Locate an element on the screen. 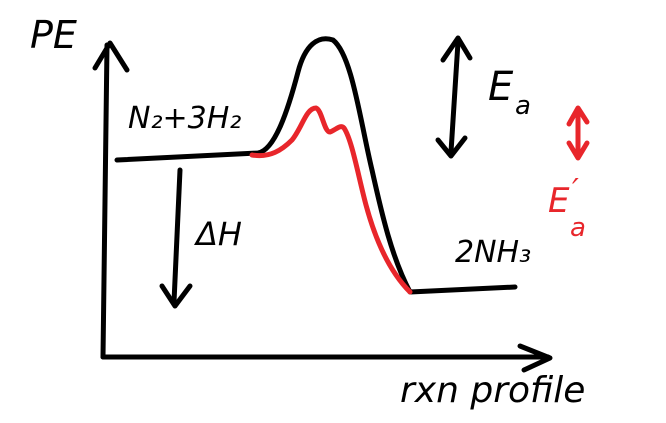 The width and height of the screenshot is (666, 423). x-axis-label: rxn profile is located at coordinates (492, 390).